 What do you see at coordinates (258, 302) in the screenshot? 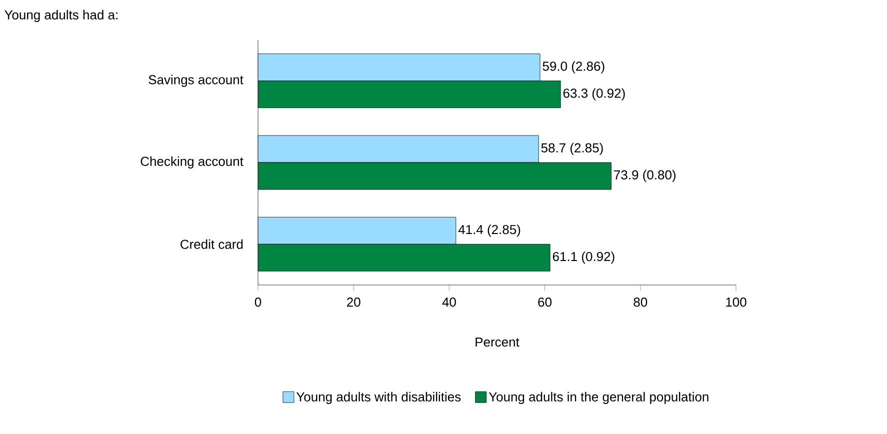
I see `x-tick-label: 0` at bounding box center [258, 302].